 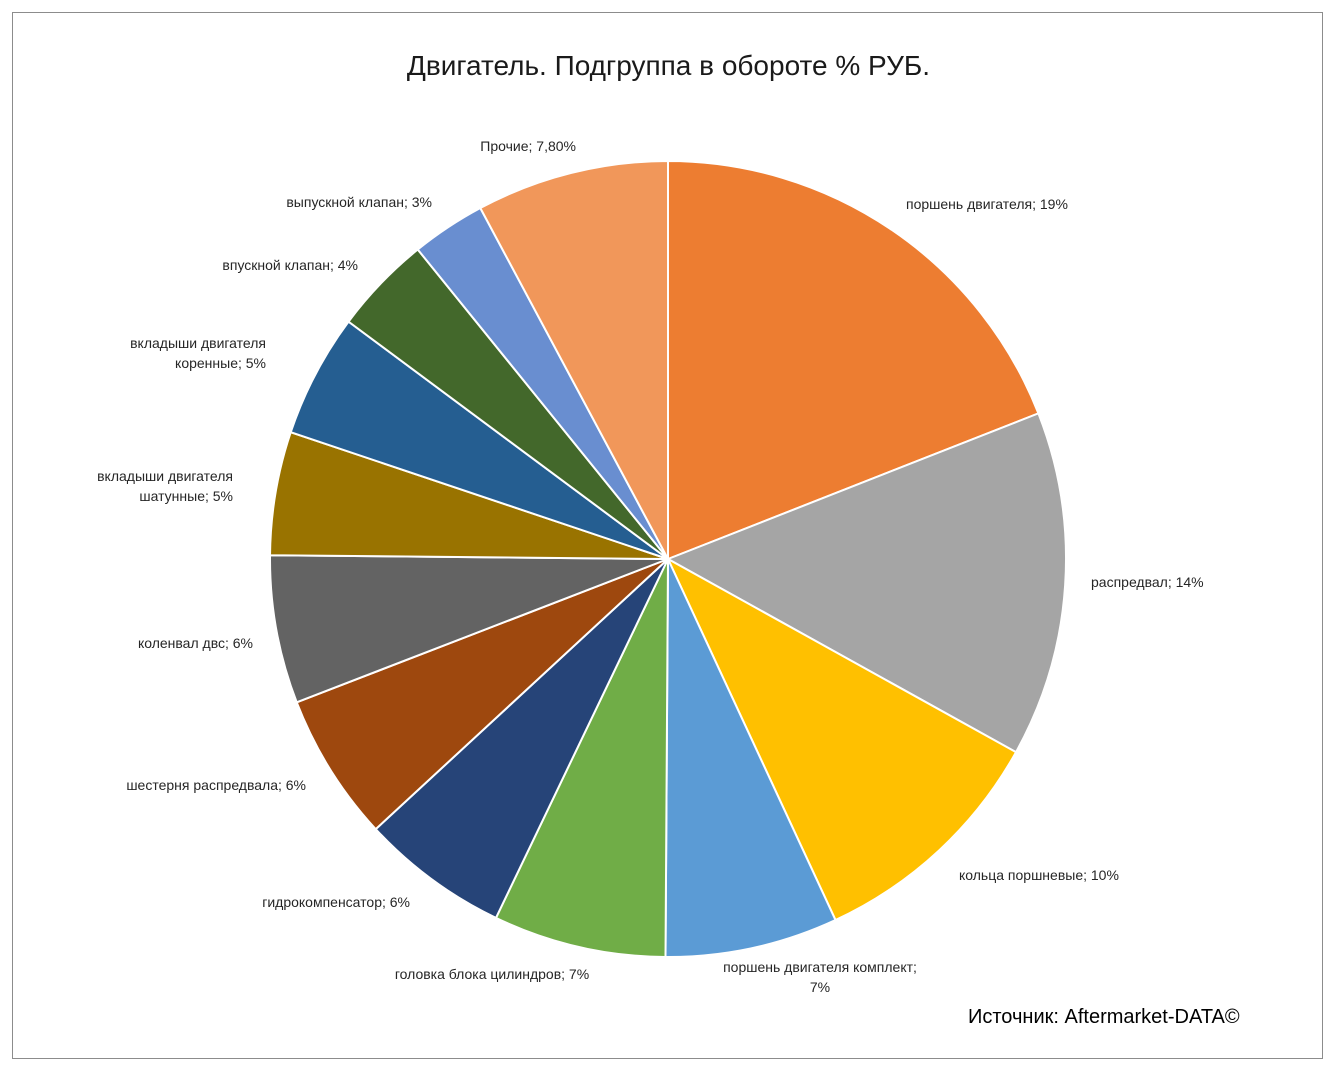 What do you see at coordinates (290, 265) in the screenshot?
I see `slice-label: впускной клапан; 4%` at bounding box center [290, 265].